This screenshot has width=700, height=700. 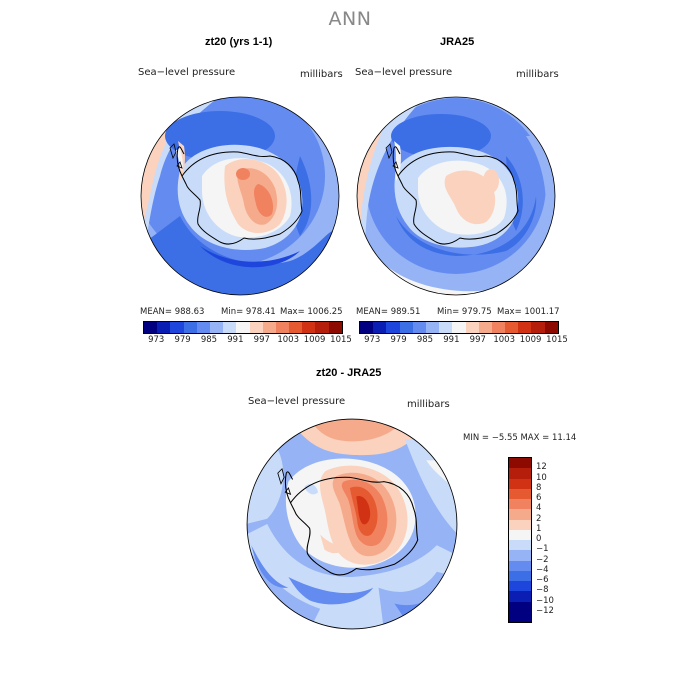 What do you see at coordinates (311, 312) in the screenshot?
I see `panel1-max: Max= 1006.25` at bounding box center [311, 312].